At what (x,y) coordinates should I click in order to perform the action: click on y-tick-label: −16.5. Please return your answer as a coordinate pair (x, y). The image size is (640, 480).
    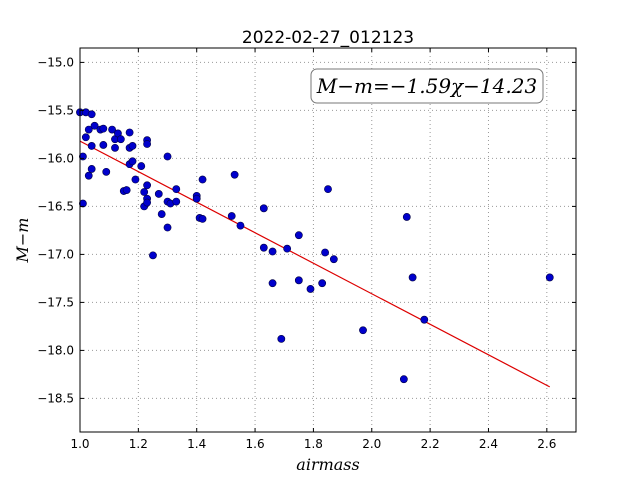
    Looking at the image, I should click on (55, 206).